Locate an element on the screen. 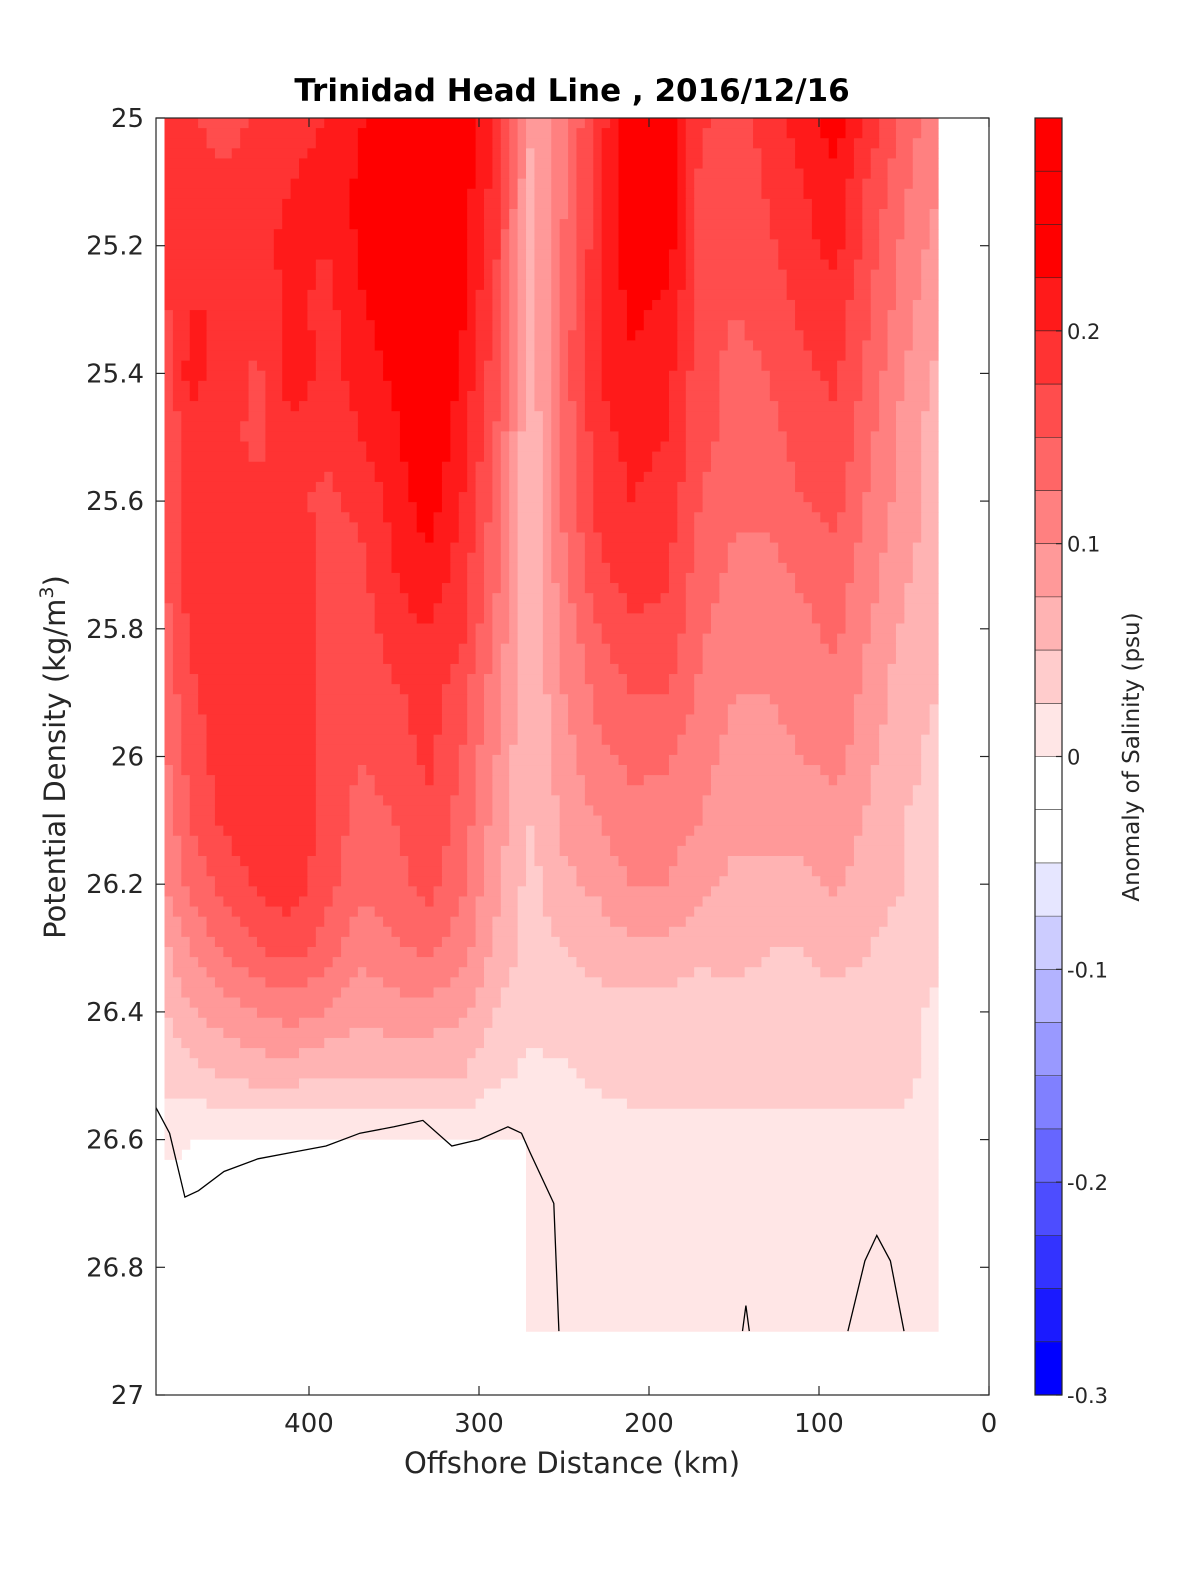 The width and height of the screenshot is (1200, 1580). colorbar-tick-label: 0 is located at coordinates (1073, 758).